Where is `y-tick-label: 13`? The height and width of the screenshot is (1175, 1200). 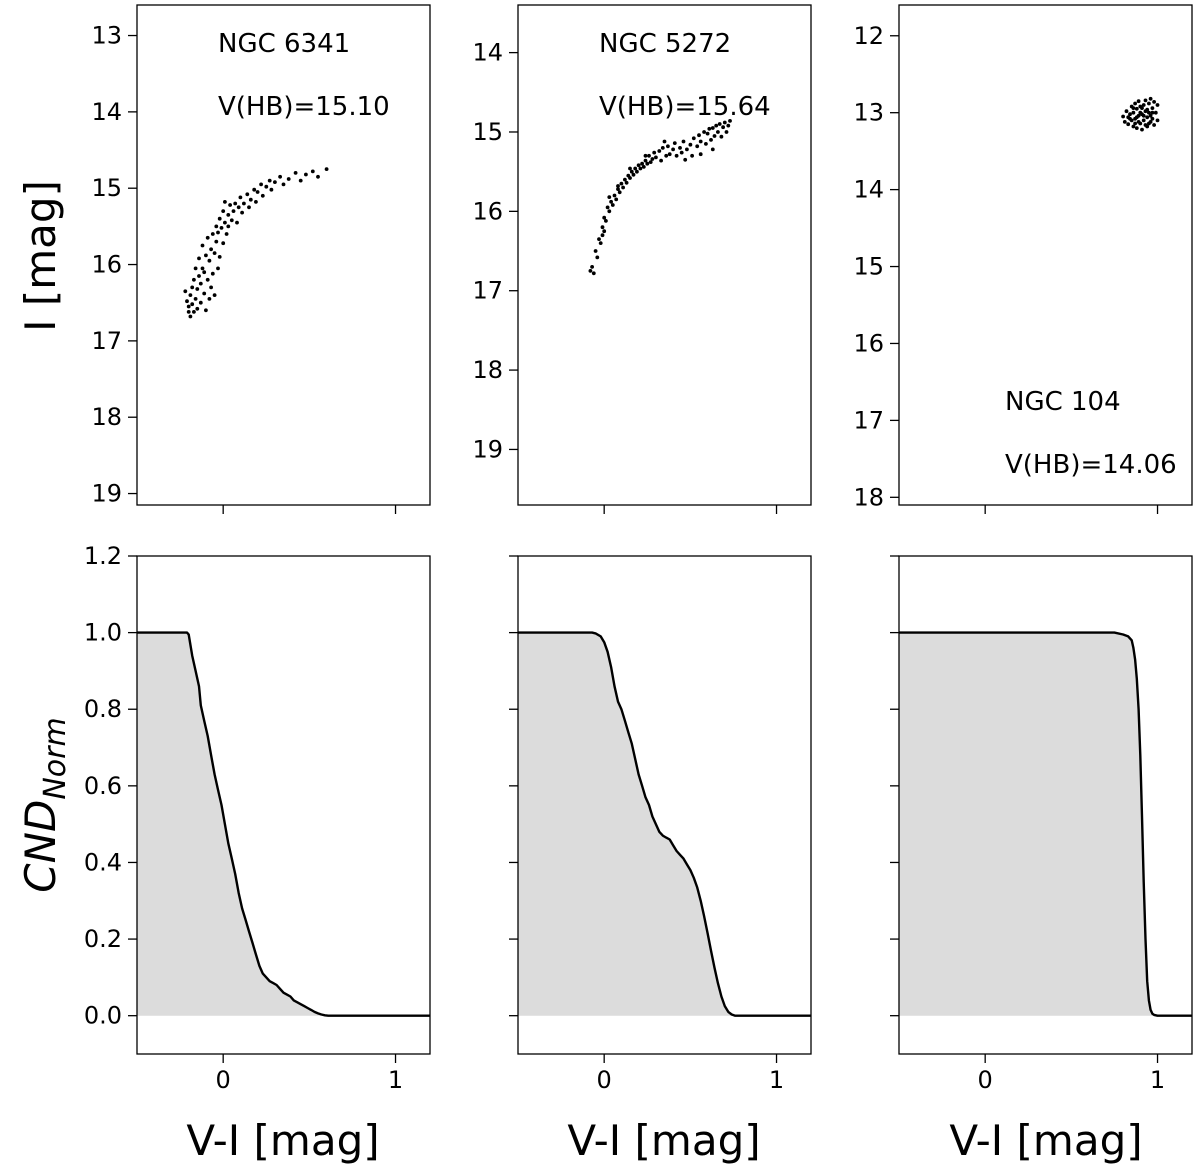
y-tick-label: 13 is located at coordinates (106, 36).